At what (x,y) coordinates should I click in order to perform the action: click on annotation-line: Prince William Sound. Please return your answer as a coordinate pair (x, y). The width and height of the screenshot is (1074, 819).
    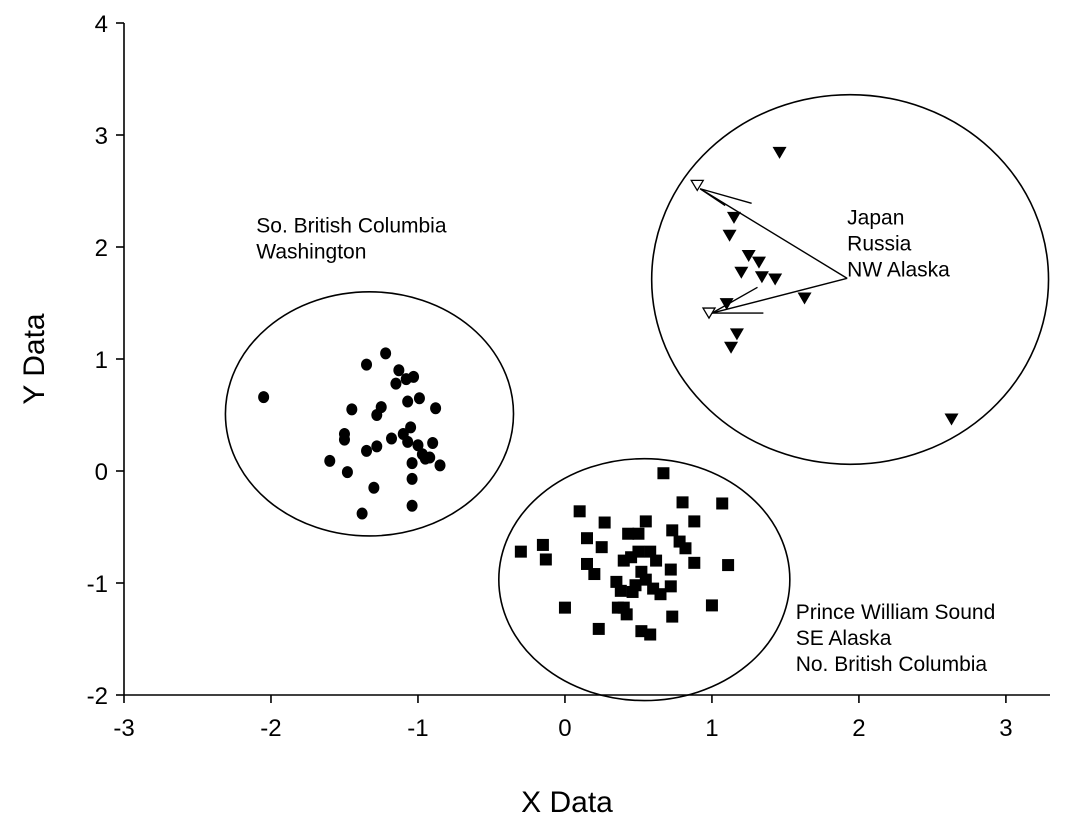
    Looking at the image, I should click on (896, 612).